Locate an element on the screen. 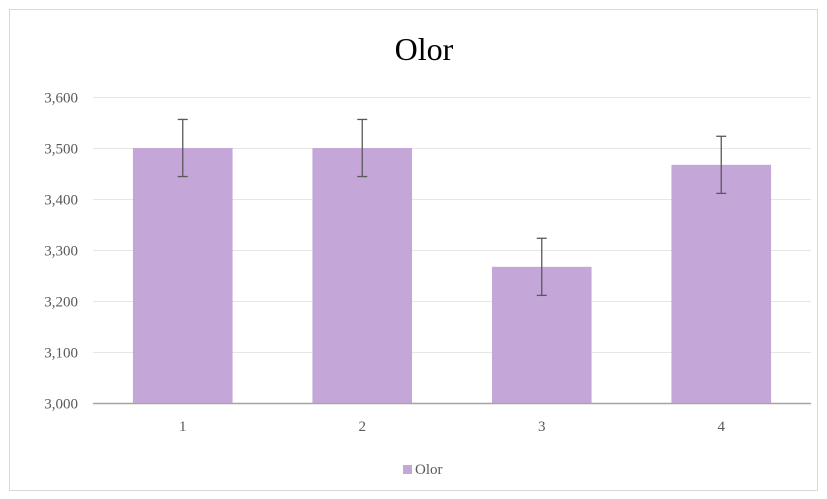 The height and width of the screenshot is (499, 827). y-tick-label: 3,200 is located at coordinates (61, 303).